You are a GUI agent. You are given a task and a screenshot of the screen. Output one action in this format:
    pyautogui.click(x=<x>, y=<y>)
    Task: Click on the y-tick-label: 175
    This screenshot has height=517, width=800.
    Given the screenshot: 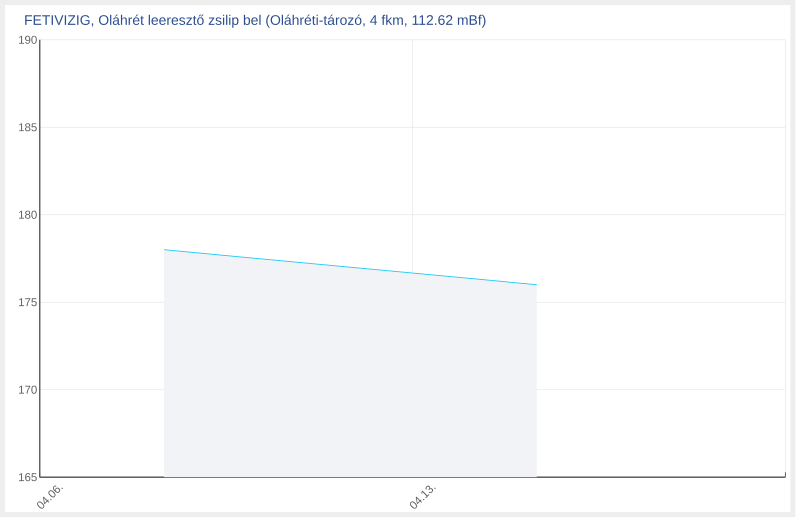 What is the action you would take?
    pyautogui.click(x=28, y=302)
    